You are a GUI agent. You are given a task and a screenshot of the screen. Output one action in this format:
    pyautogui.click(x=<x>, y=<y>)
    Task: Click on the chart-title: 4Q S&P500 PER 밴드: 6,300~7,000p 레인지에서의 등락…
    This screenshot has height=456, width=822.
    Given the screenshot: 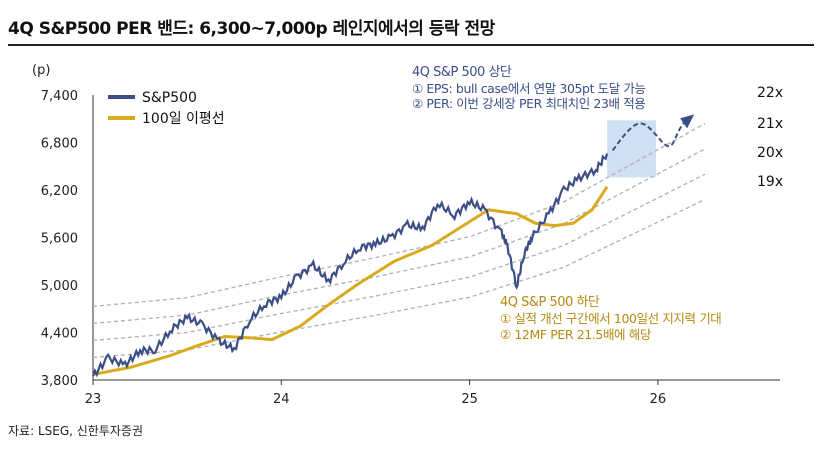 What is the action you would take?
    pyautogui.click(x=251, y=29)
    